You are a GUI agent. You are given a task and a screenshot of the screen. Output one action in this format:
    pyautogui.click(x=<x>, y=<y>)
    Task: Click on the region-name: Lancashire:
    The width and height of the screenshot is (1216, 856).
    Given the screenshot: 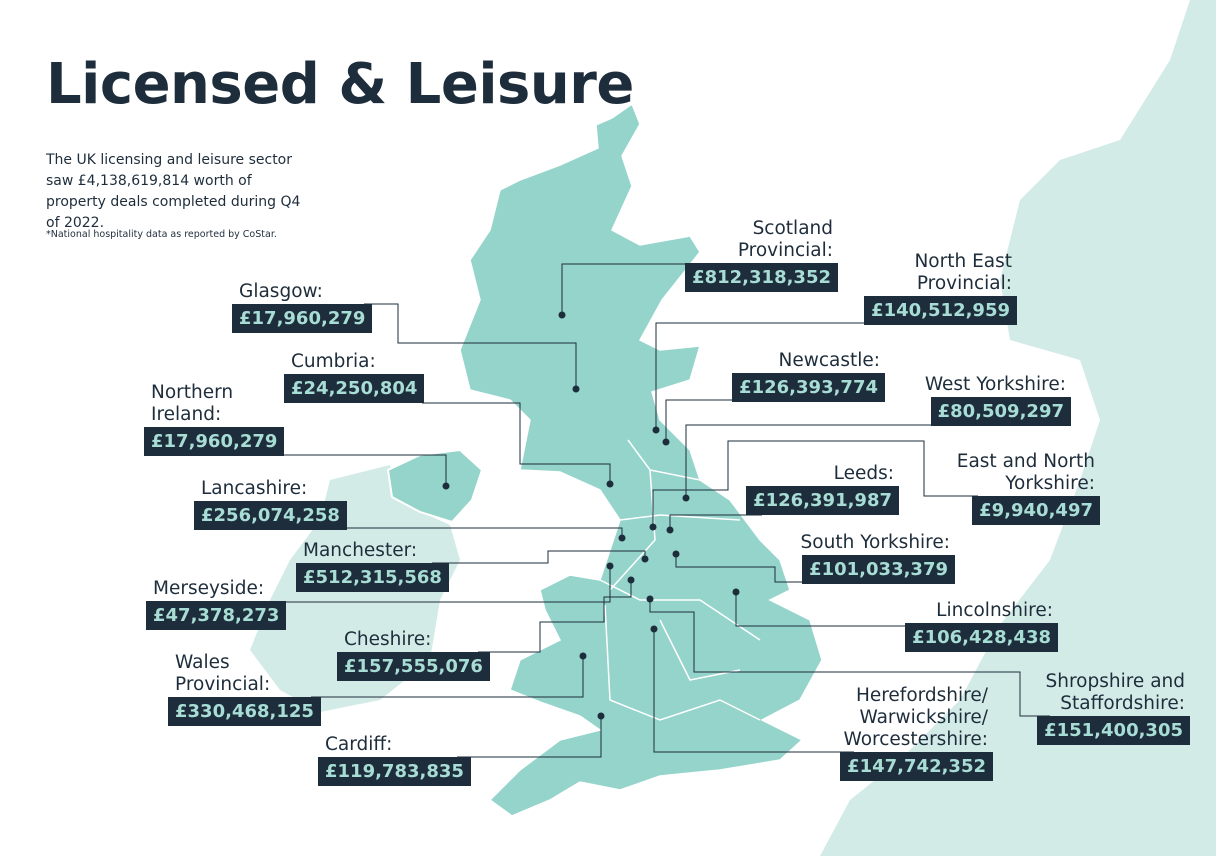 What is the action you would take?
    pyautogui.click(x=254, y=488)
    